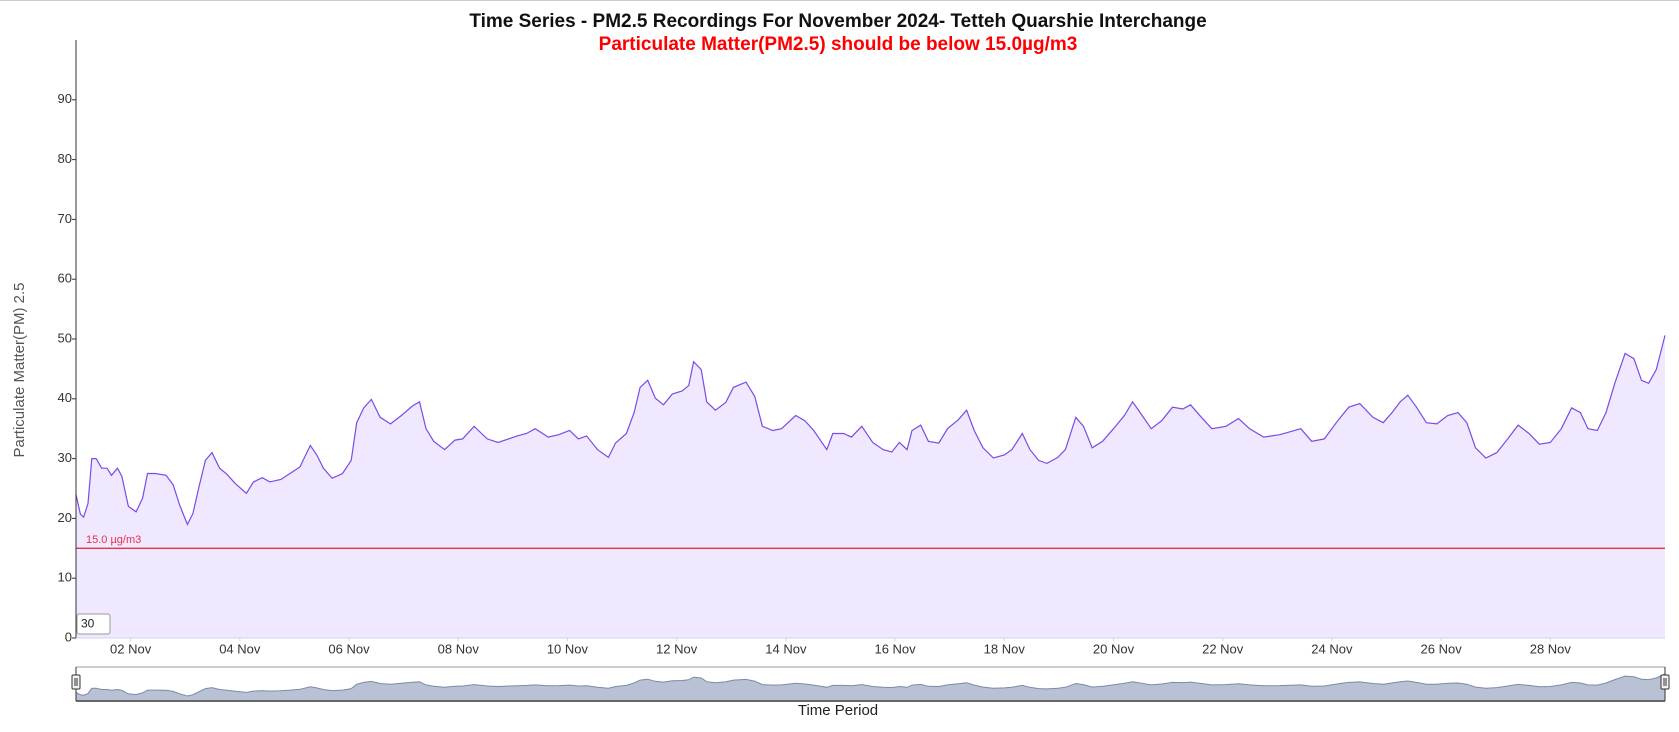  Describe the element at coordinates (131, 648) in the screenshot. I see `x-tick-label: 02 Nov` at that location.